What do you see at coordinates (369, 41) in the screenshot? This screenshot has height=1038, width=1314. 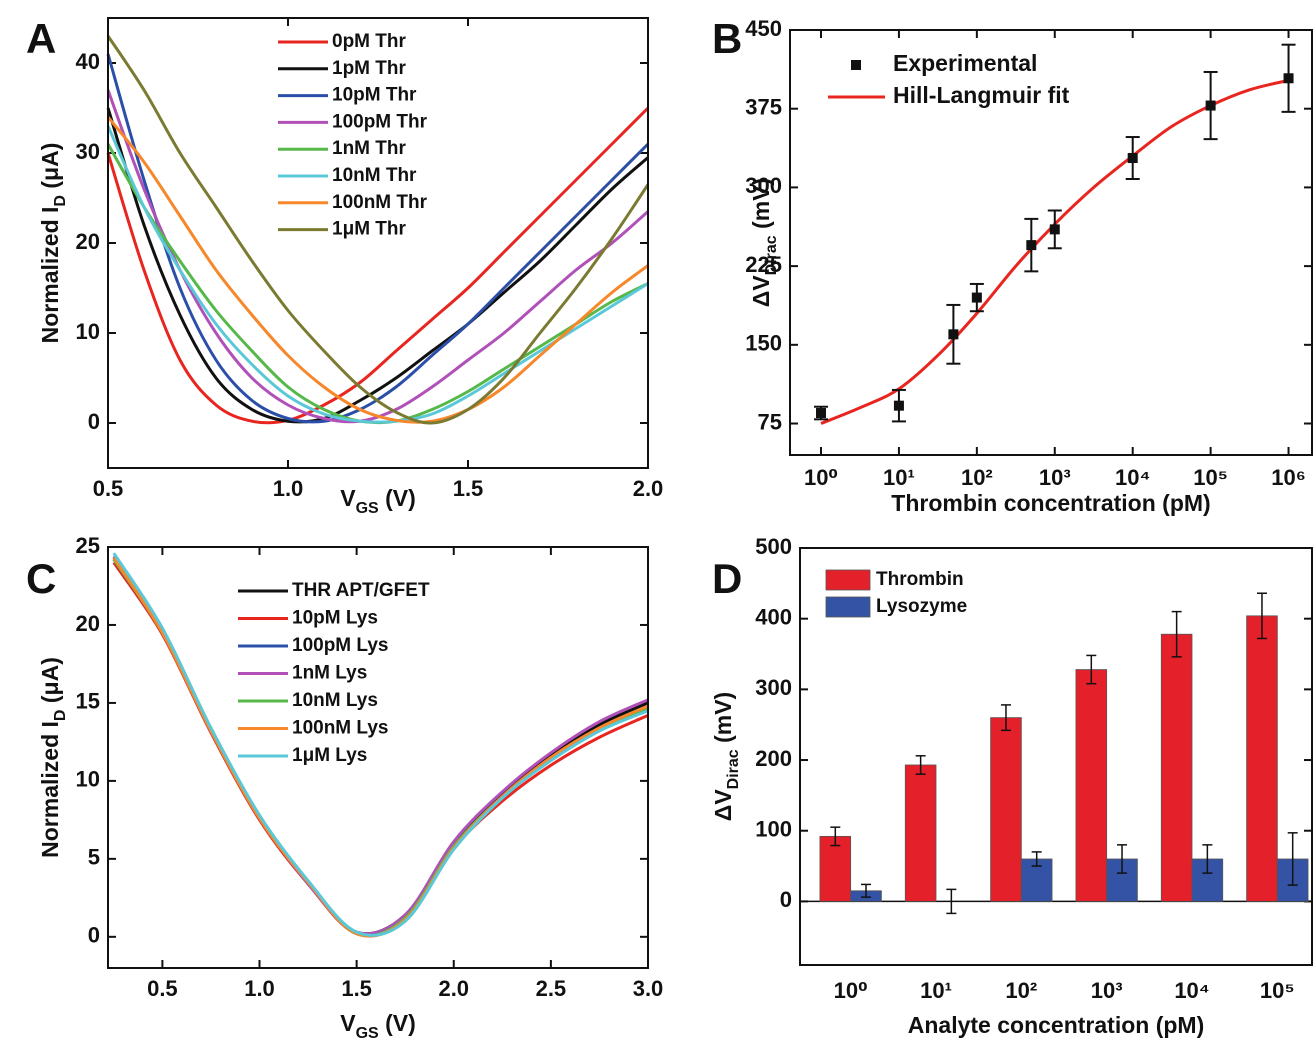 I see `legend-label: 0pM Thr` at bounding box center [369, 41].